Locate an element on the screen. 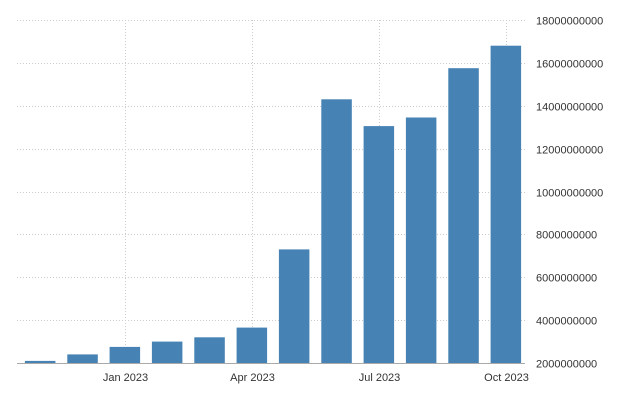 Image resolution: width=640 pixels, height=400 pixels. x-tick-label: Apr 2023 is located at coordinates (252, 378).